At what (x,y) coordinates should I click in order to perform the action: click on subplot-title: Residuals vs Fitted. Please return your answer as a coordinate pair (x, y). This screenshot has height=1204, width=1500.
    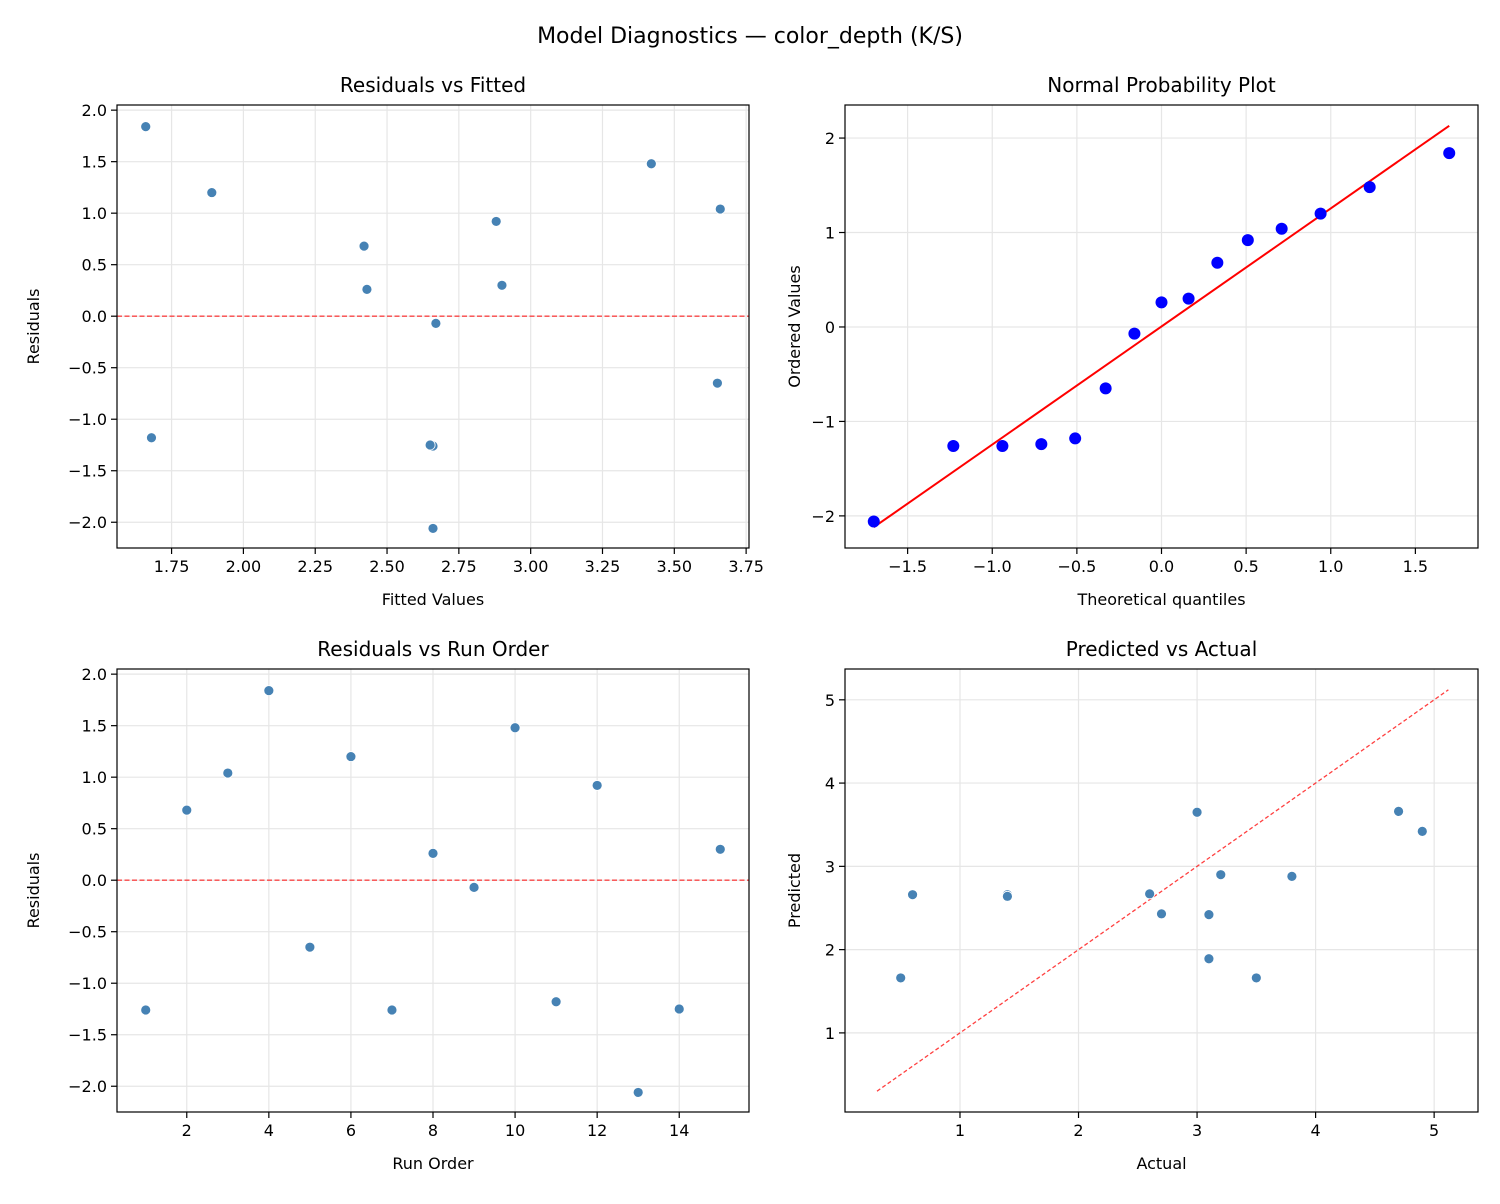
    Looking at the image, I should click on (433, 85).